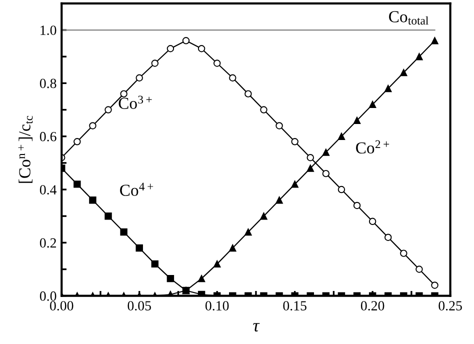 The height and width of the screenshot is (344, 474). Describe the element at coordinates (137, 189) in the screenshot. I see `series-label: Co$^{4+}$` at that location.